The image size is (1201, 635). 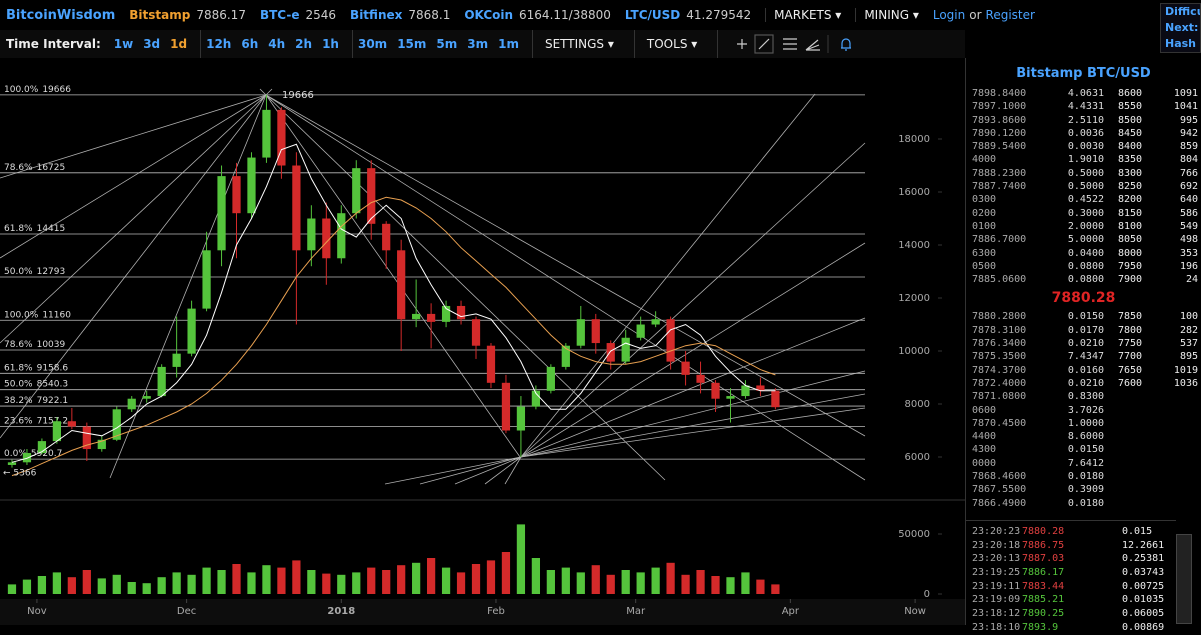 I want to click on trade-row: 23:19:11 7883.44 0.00725, so click(x=1071, y=587).